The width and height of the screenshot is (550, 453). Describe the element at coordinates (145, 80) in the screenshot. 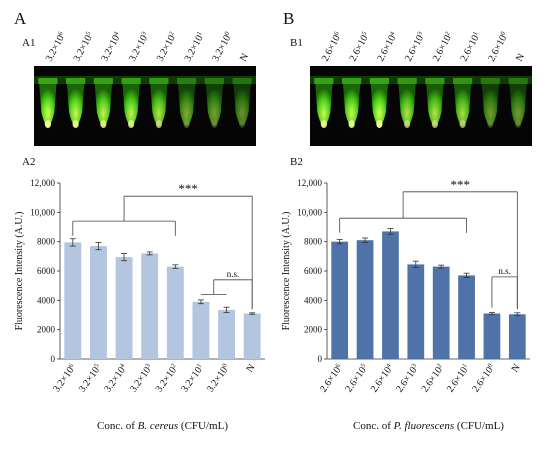

I see `tube-cap-strip` at that location.